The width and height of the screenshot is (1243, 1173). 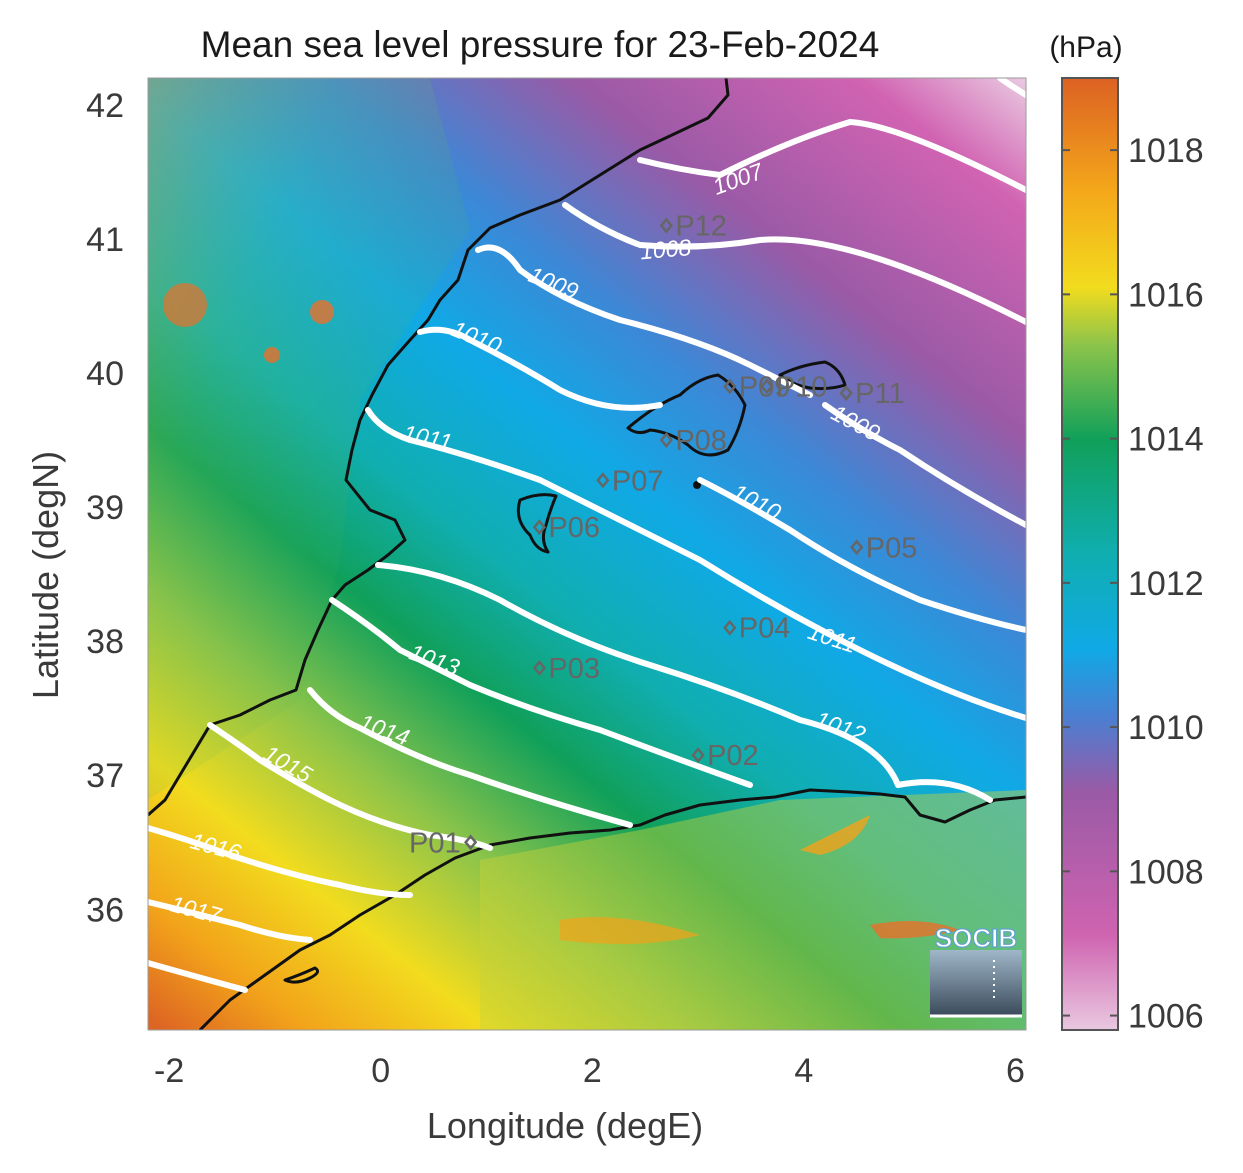 What do you see at coordinates (105, 776) in the screenshot?
I see `y-tick-label: 37` at bounding box center [105, 776].